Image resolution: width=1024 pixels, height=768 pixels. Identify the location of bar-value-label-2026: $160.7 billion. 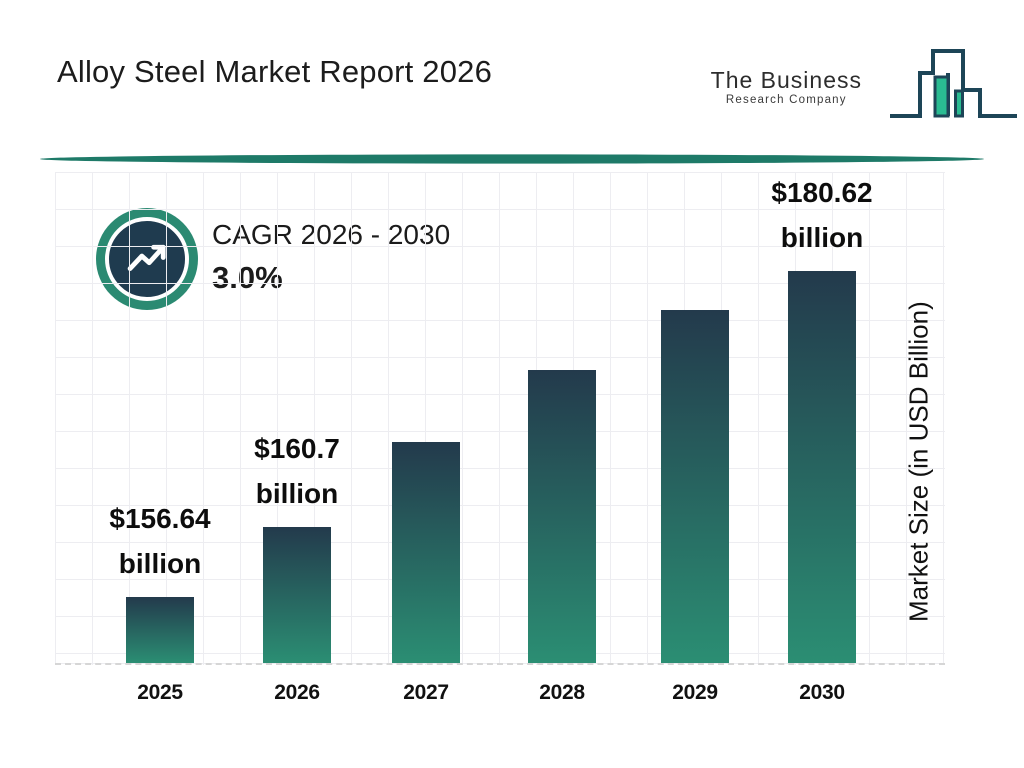
(297, 471).